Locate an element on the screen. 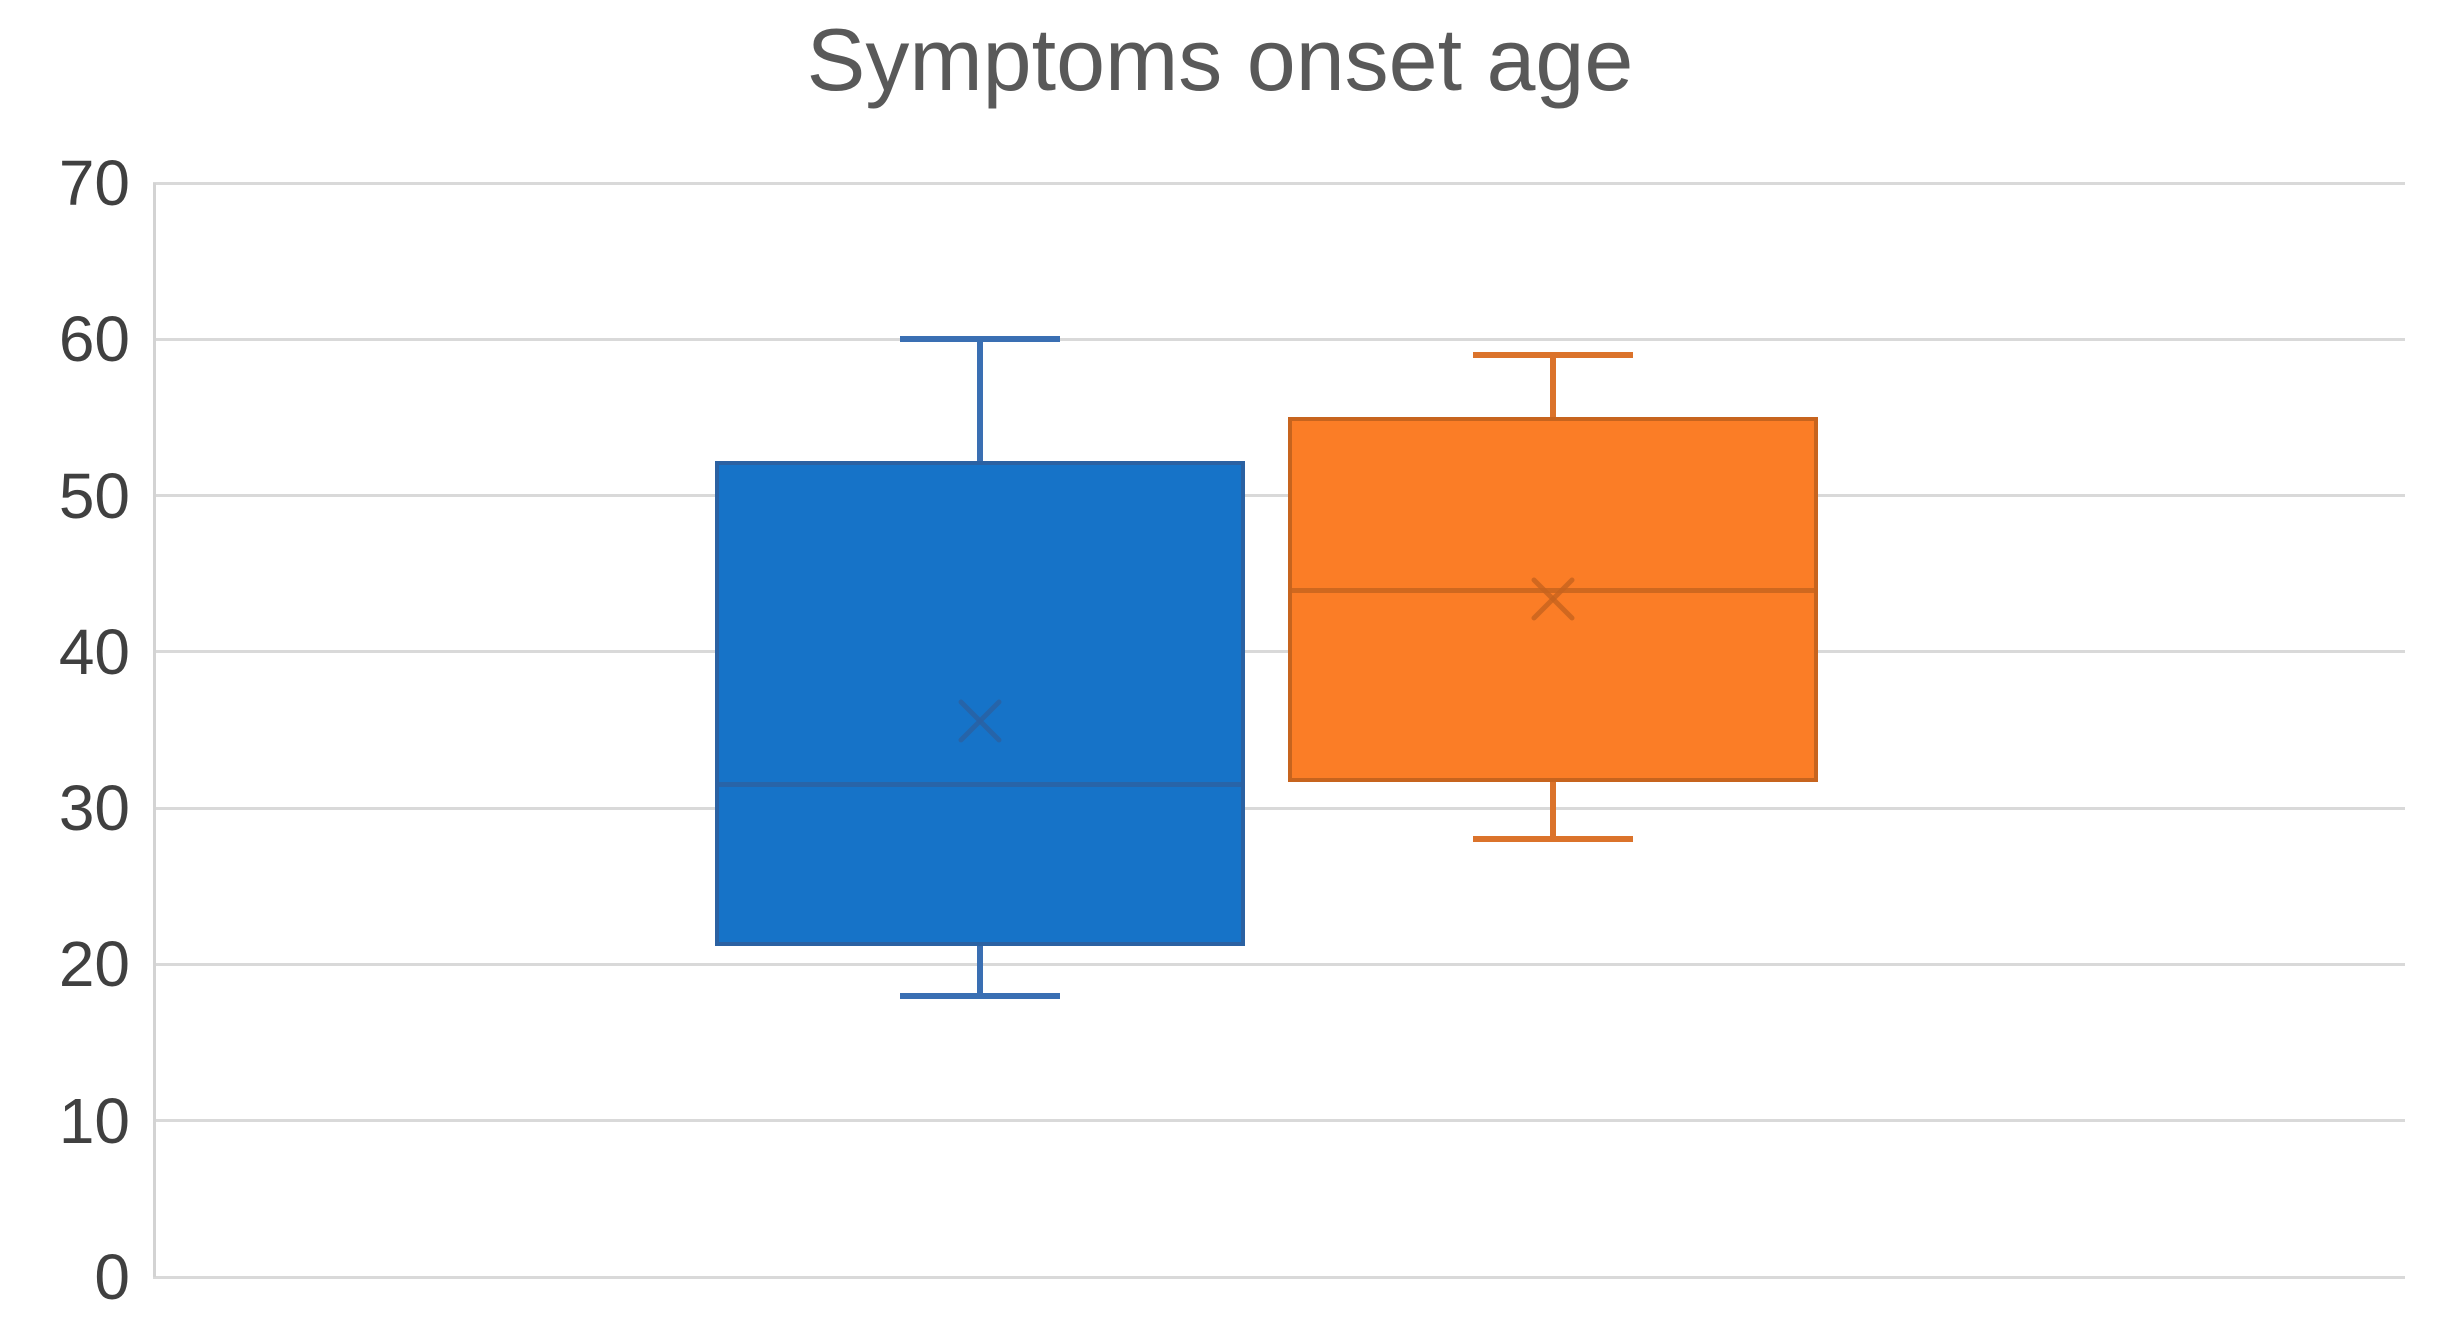  series-1-mean-marker is located at coordinates (980, 721).